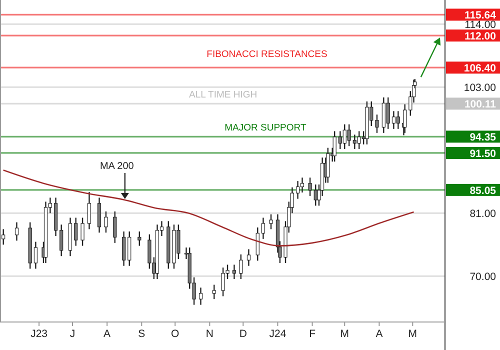 This screenshot has height=350, width=500. Describe the element at coordinates (175, 334) in the screenshot. I see `x-tick-label: O` at that location.